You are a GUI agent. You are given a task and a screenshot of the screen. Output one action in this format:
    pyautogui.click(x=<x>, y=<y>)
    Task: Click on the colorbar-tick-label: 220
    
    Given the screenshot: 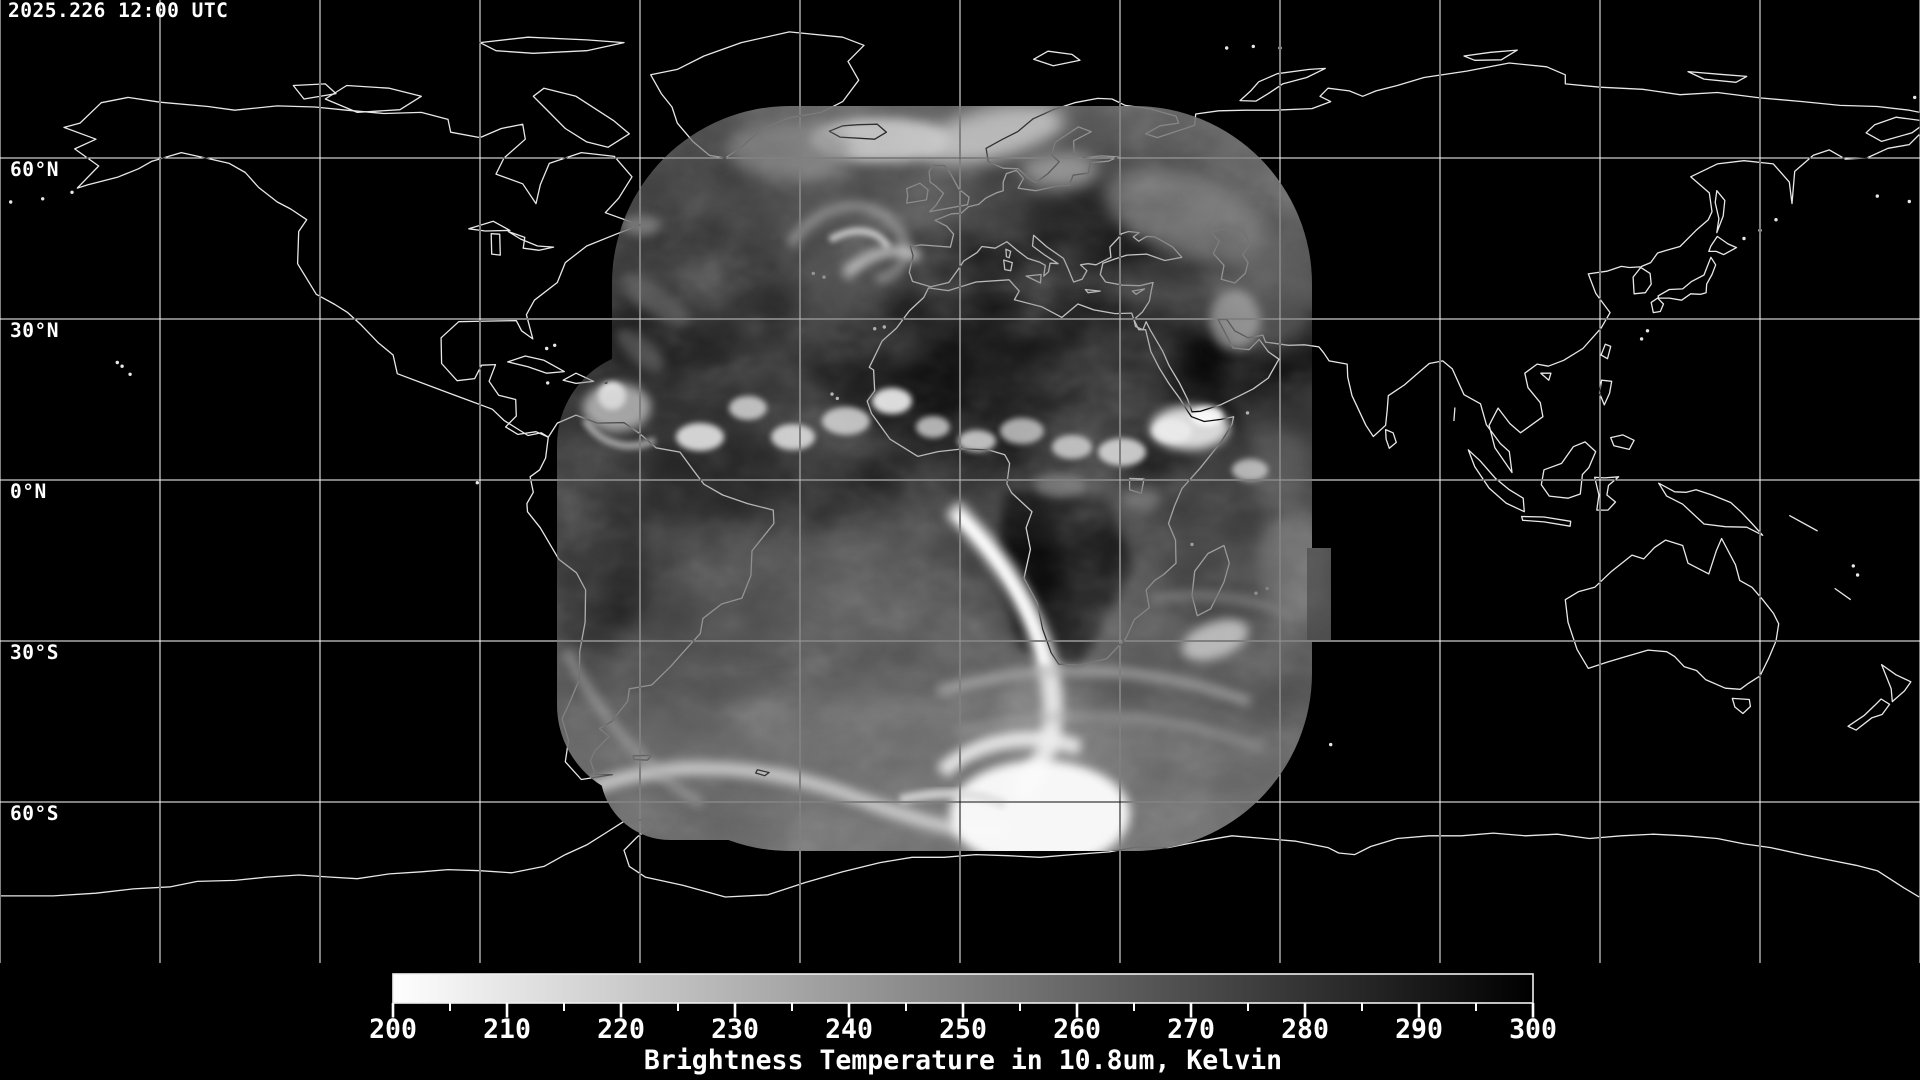 What is the action you would take?
    pyautogui.click(x=621, y=1029)
    